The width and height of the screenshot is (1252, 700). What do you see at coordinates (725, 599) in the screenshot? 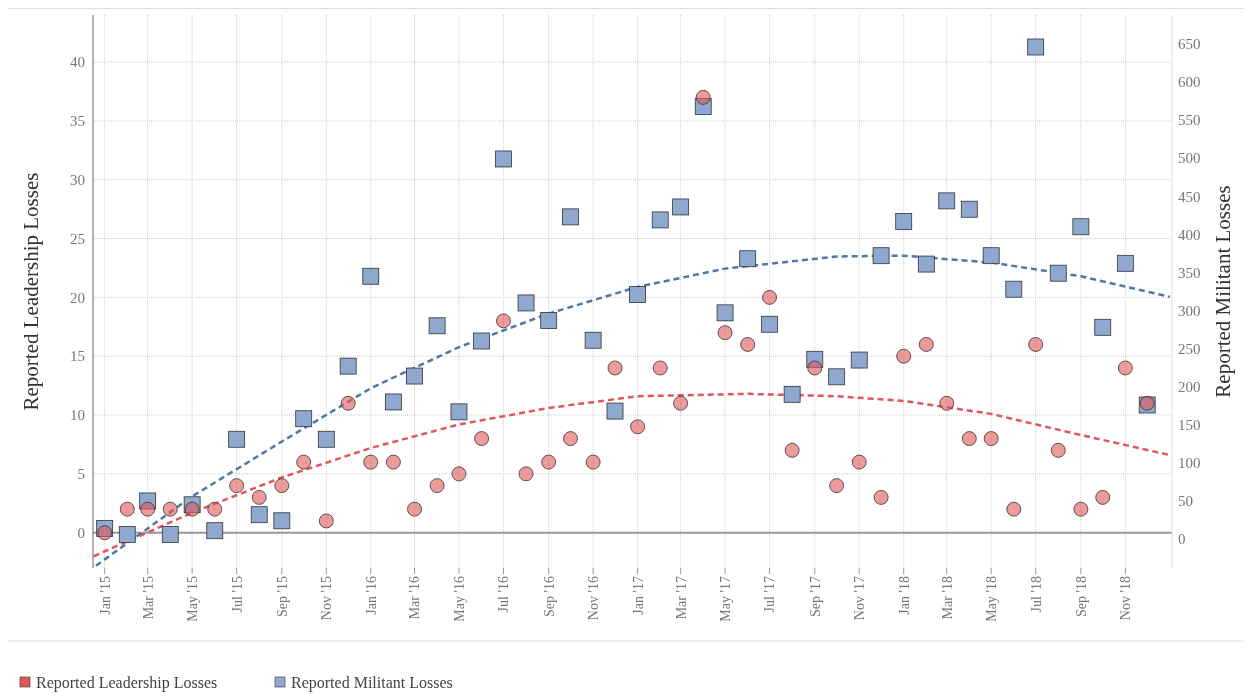
I see `x-tick-label: May '17` at bounding box center [725, 599].